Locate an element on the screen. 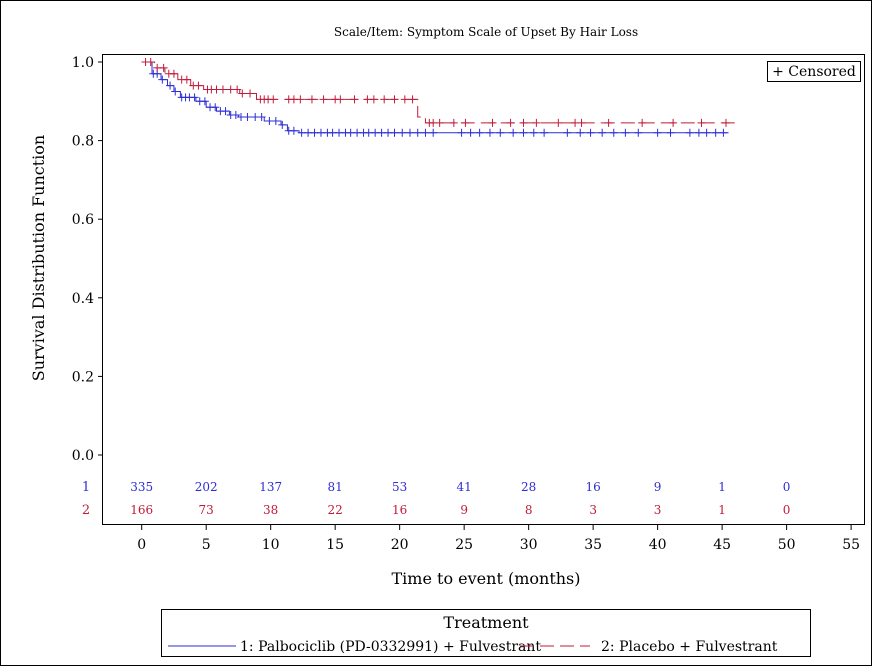  censored-legend-text: + Censored is located at coordinates (814, 72).